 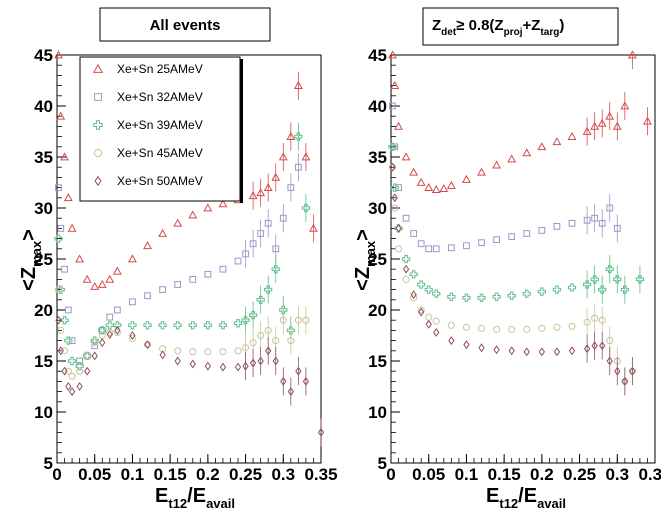 What do you see at coordinates (479, 25) in the screenshot?
I see `right-title-rel: ≥ 0.8(Z` at bounding box center [479, 25].